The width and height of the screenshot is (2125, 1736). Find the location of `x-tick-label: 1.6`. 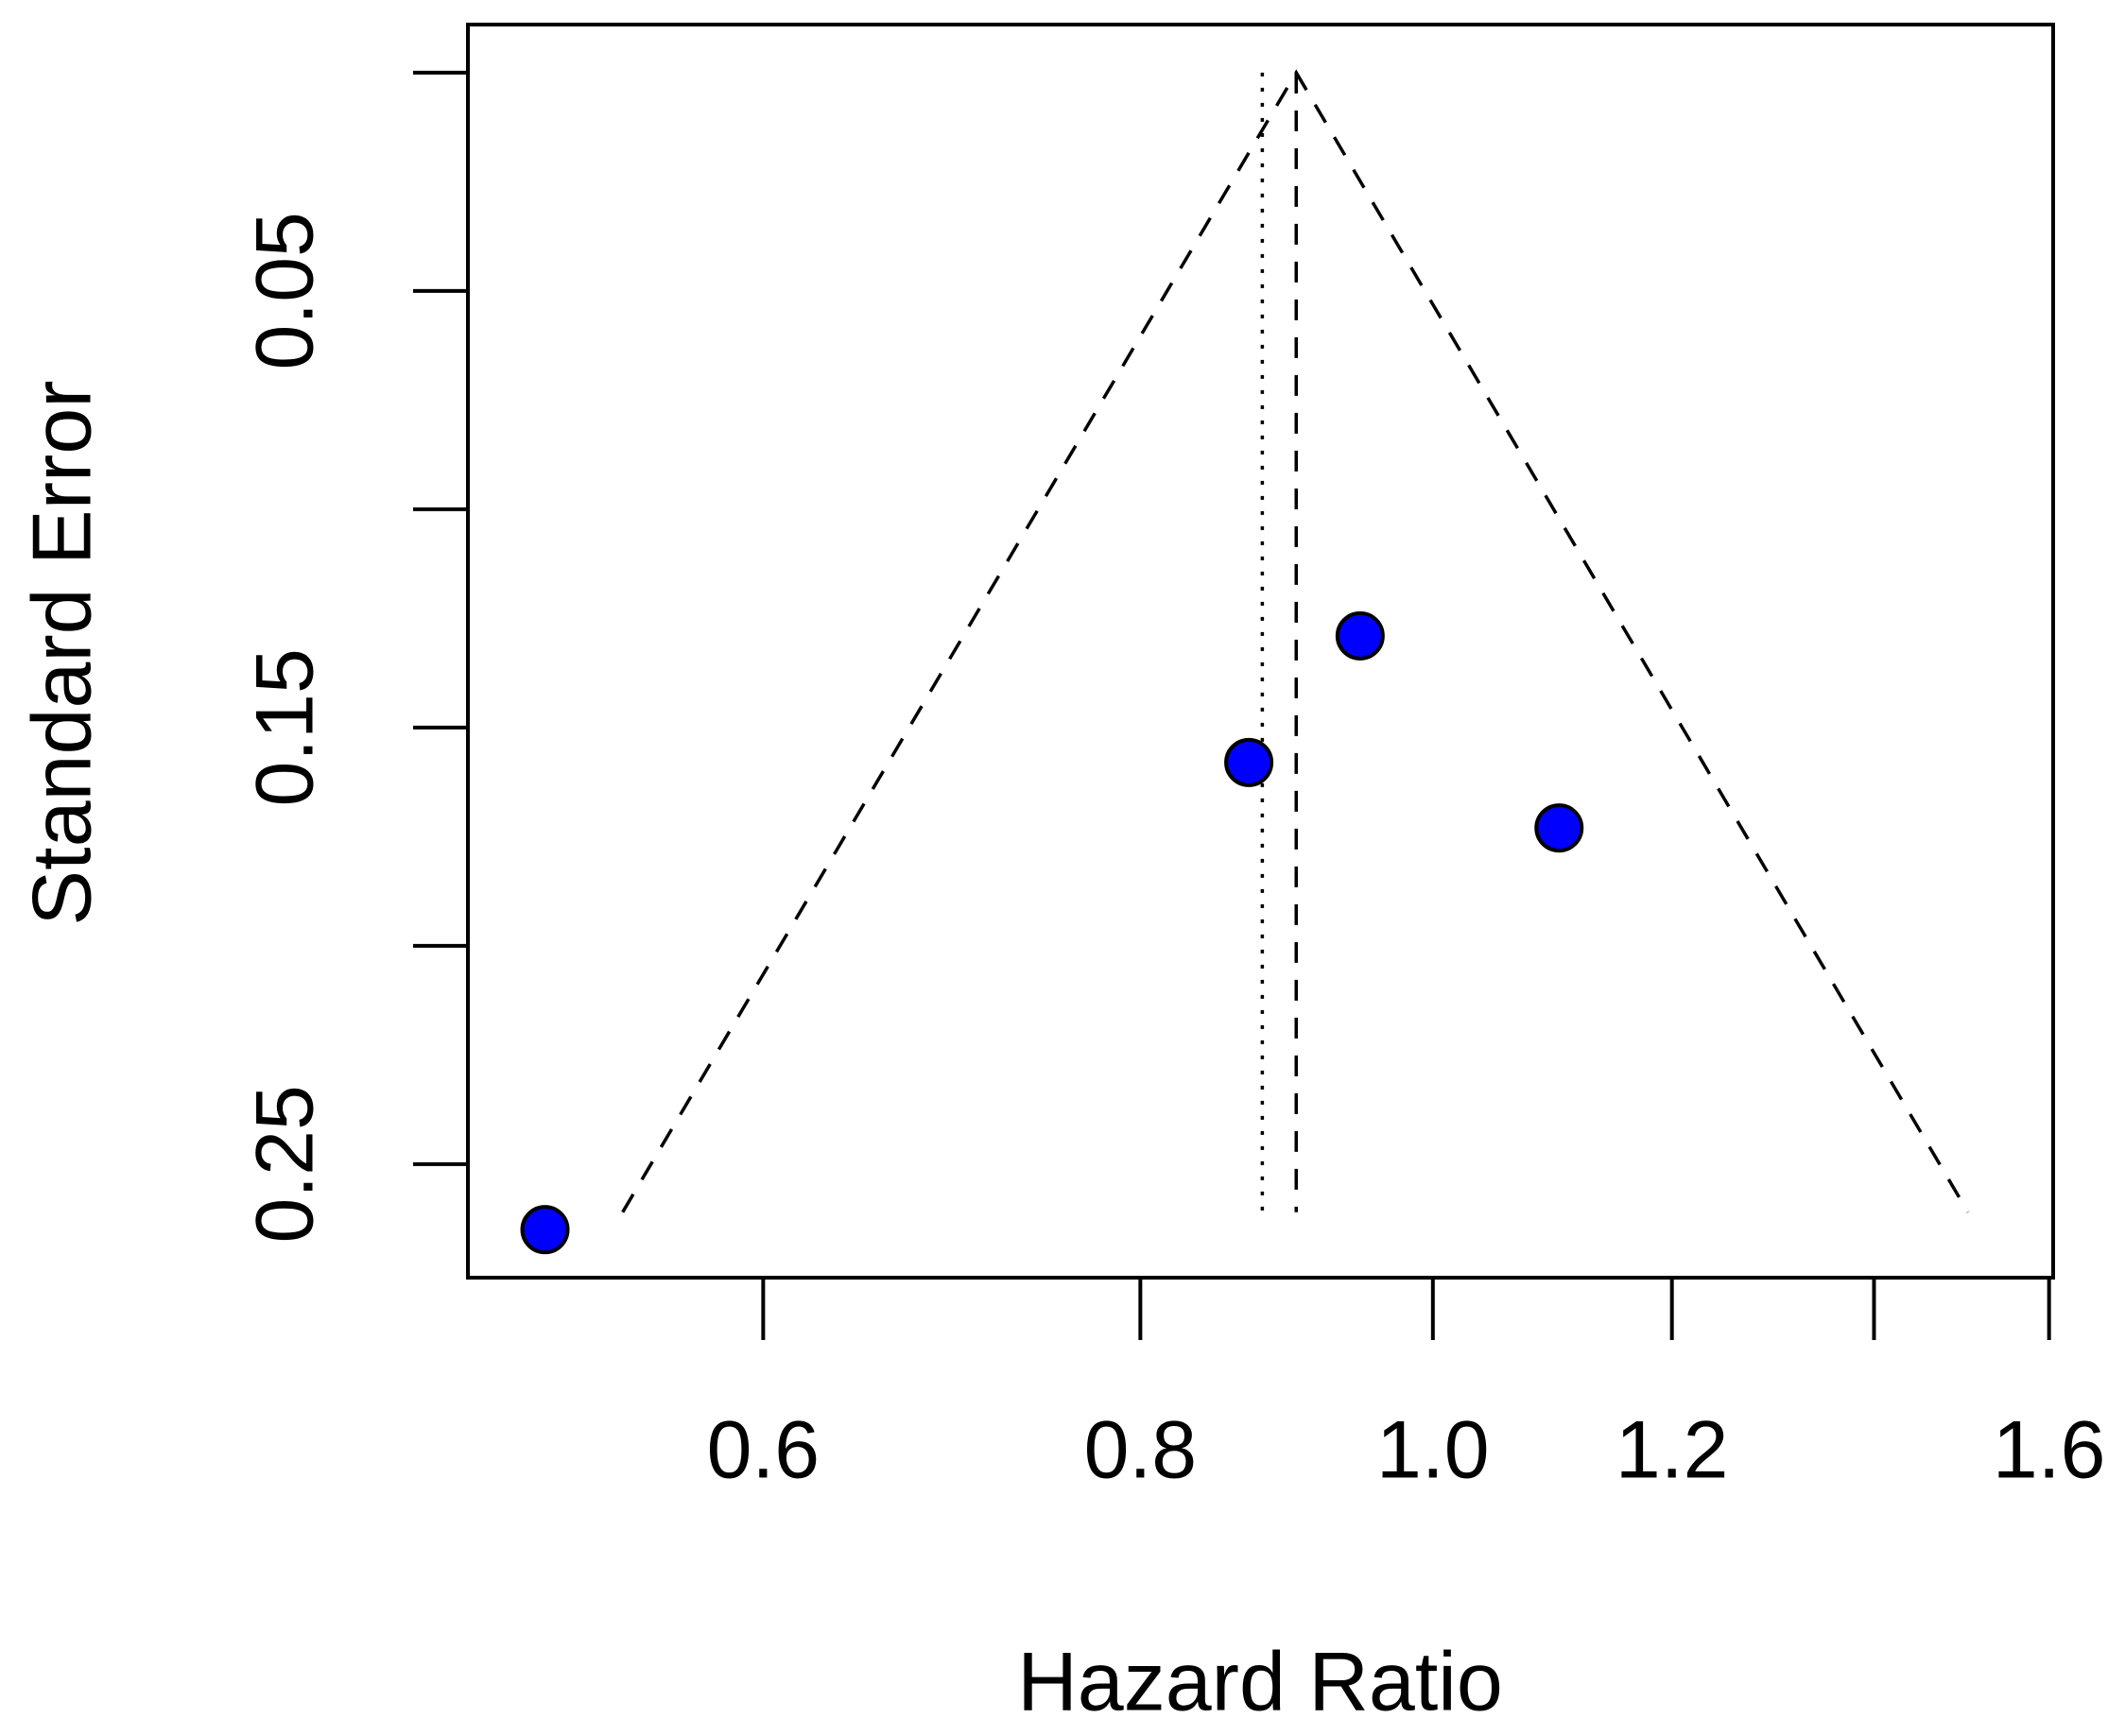

x-tick-label: 1.6 is located at coordinates (2049, 1450).